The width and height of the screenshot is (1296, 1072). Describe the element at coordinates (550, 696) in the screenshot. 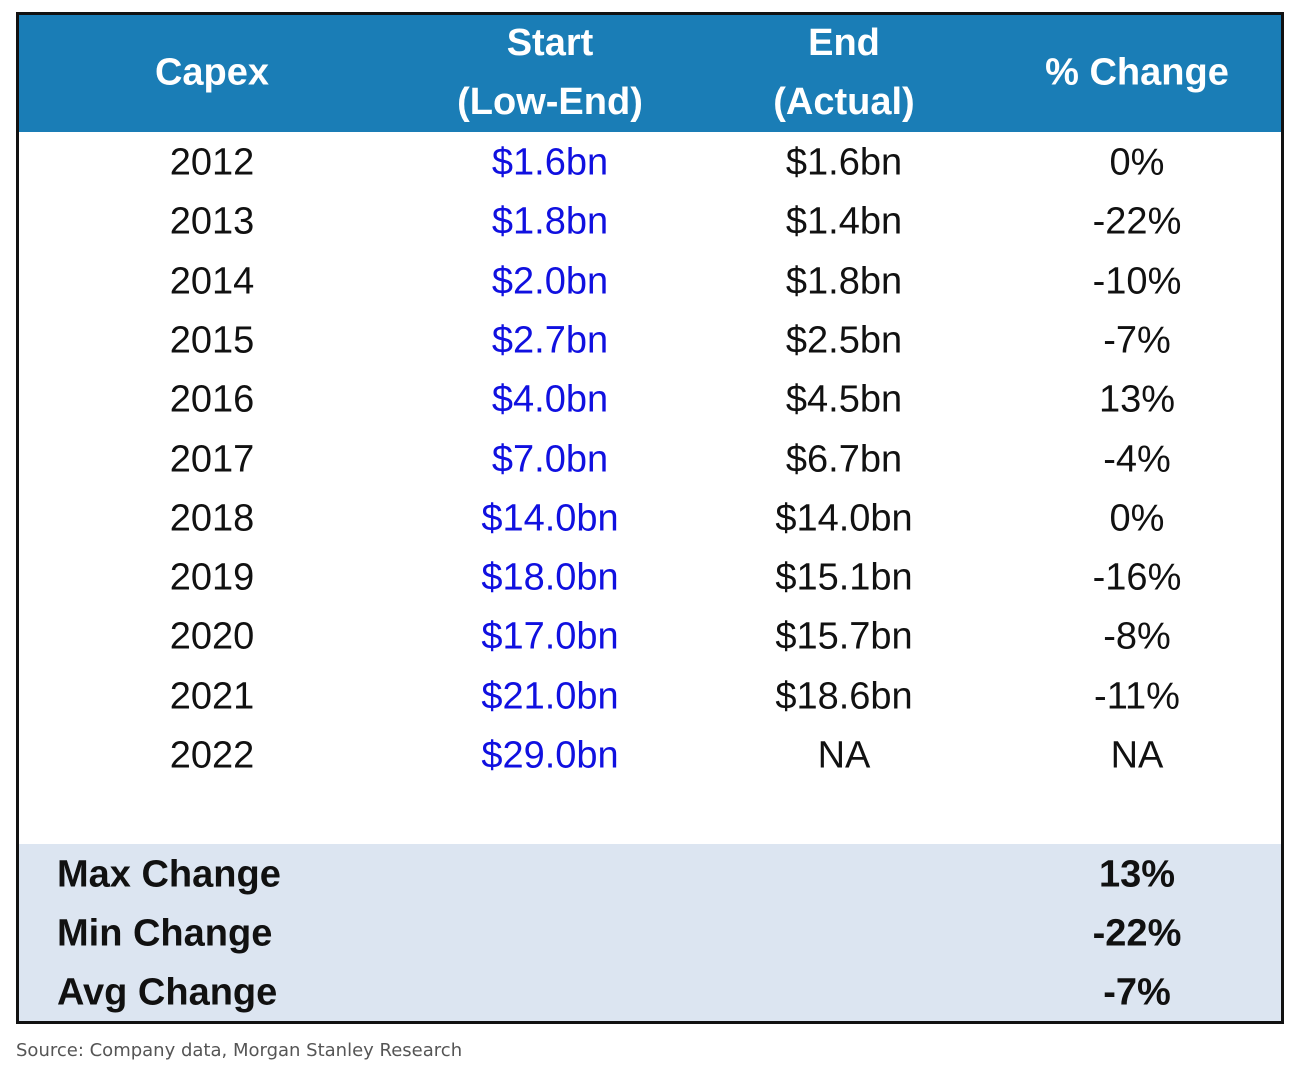

I see `table-cell: $21.0bn` at that location.